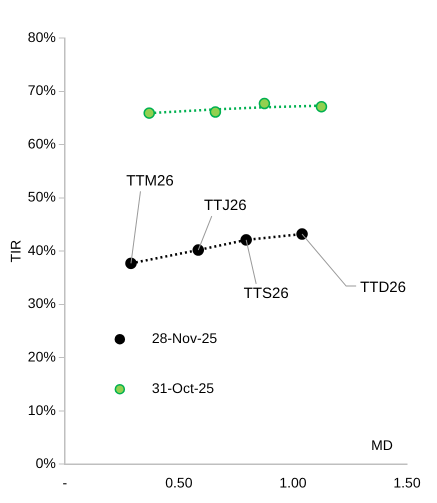 This screenshot has height=503, width=437. What do you see at coordinates (407, 482) in the screenshot?
I see `x-tick-label: 1.50` at bounding box center [407, 482].